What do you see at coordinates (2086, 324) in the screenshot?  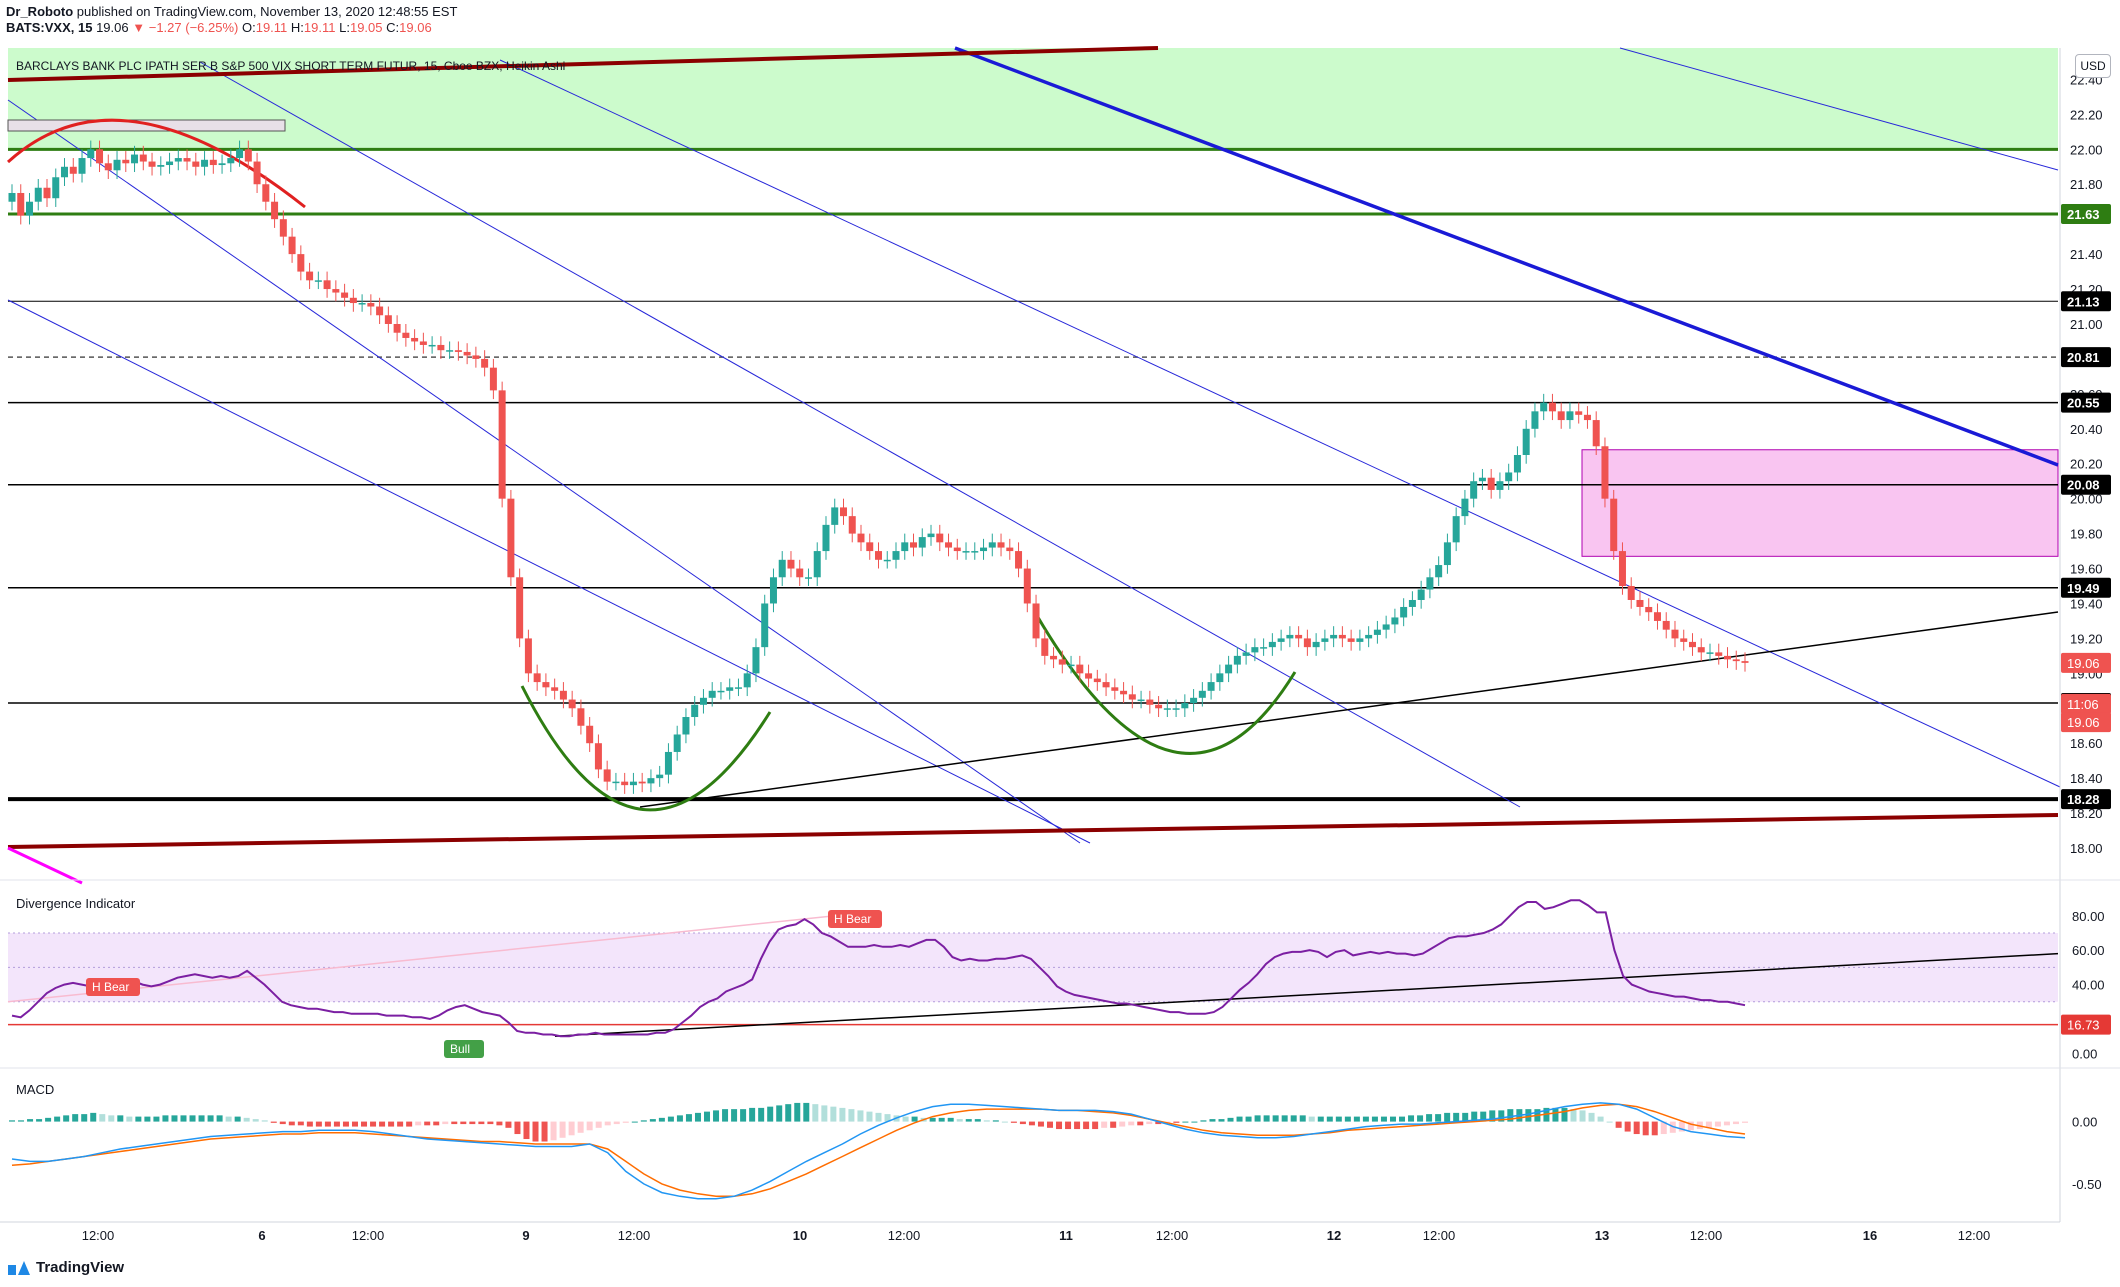 I see `price-tick: 21.00` at bounding box center [2086, 324].